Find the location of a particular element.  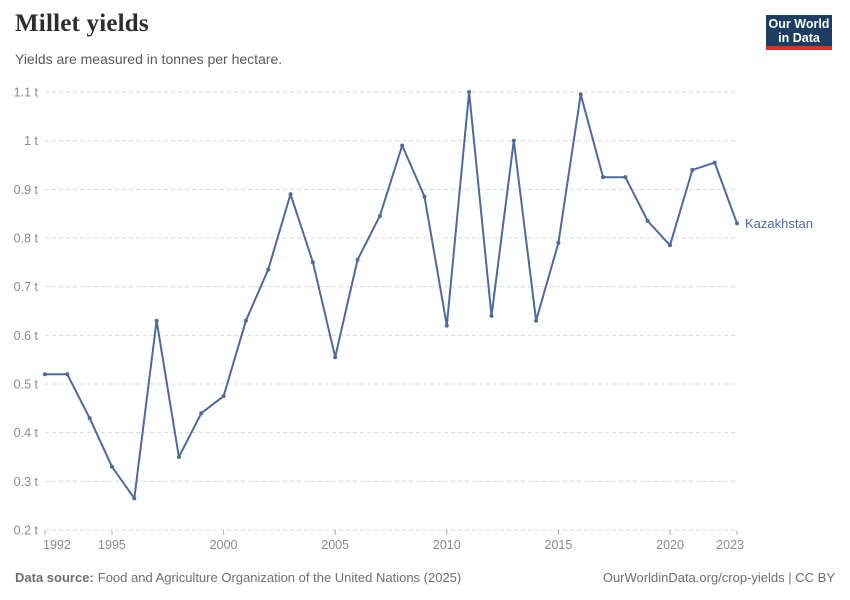

y-tick-label: 0.2 t is located at coordinates (26, 531).